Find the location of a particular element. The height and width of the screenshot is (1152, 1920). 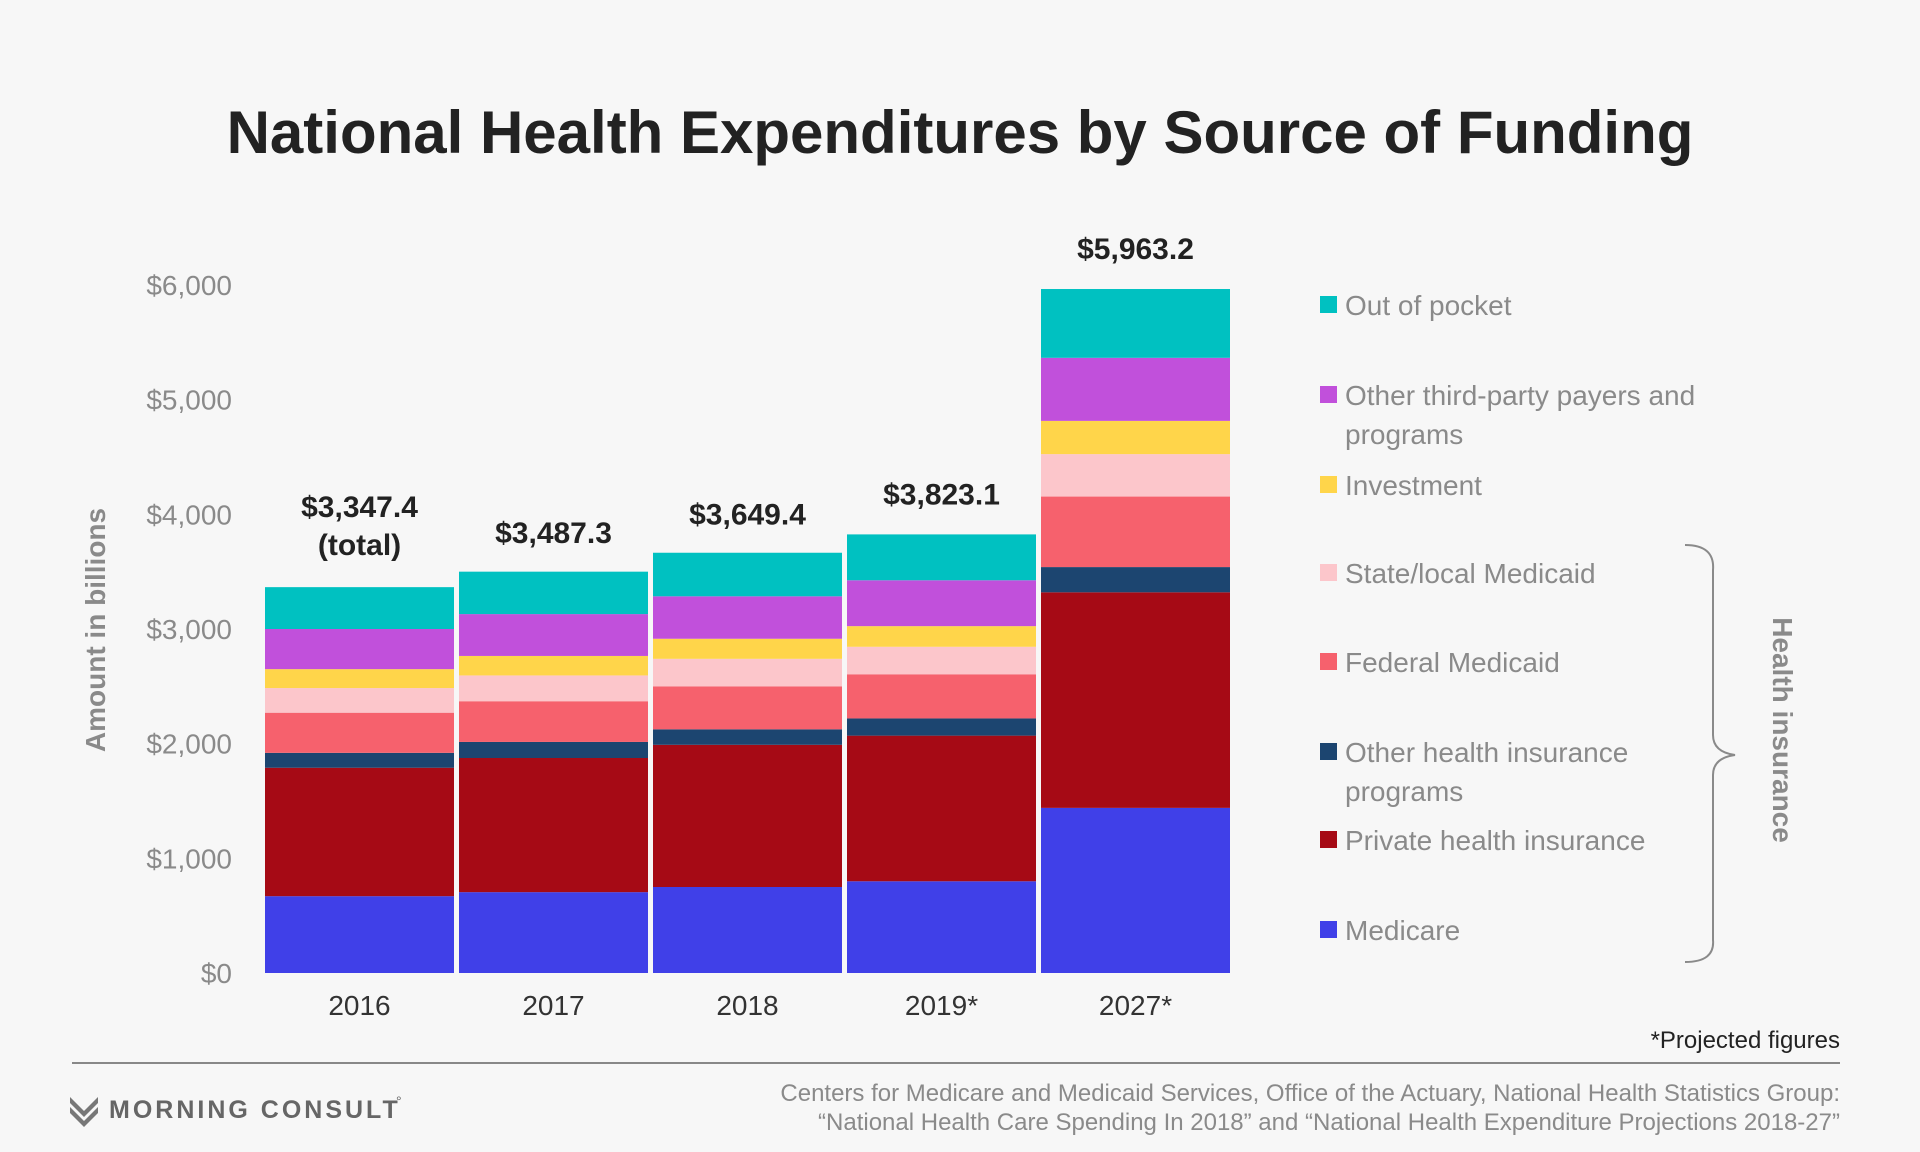

legend-label: Private health insurance is located at coordinates (1495, 840).